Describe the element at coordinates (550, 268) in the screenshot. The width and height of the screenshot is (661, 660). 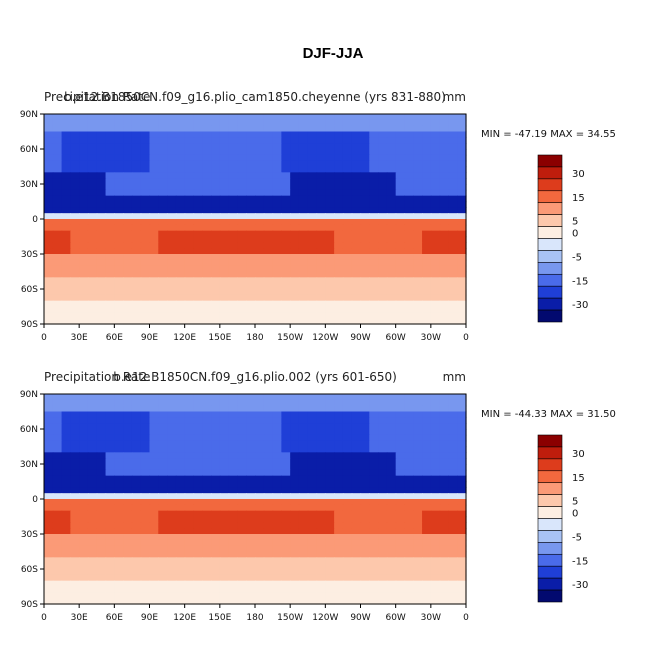
I see `colorbar-swatch` at that location.